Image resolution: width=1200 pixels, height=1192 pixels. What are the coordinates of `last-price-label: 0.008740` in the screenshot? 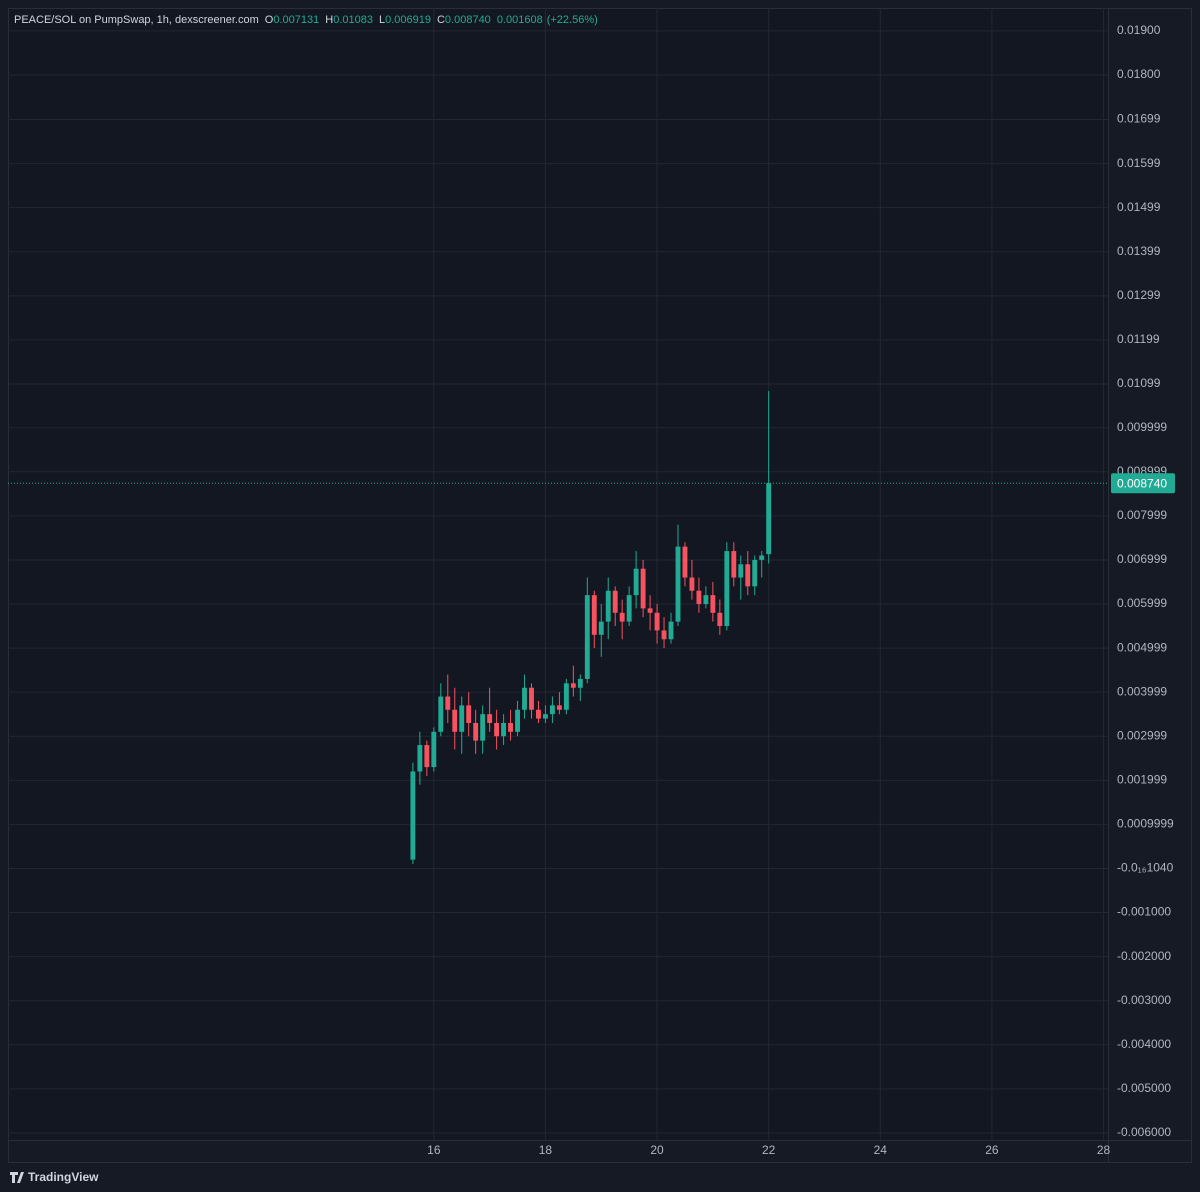 It's located at (1142, 483).